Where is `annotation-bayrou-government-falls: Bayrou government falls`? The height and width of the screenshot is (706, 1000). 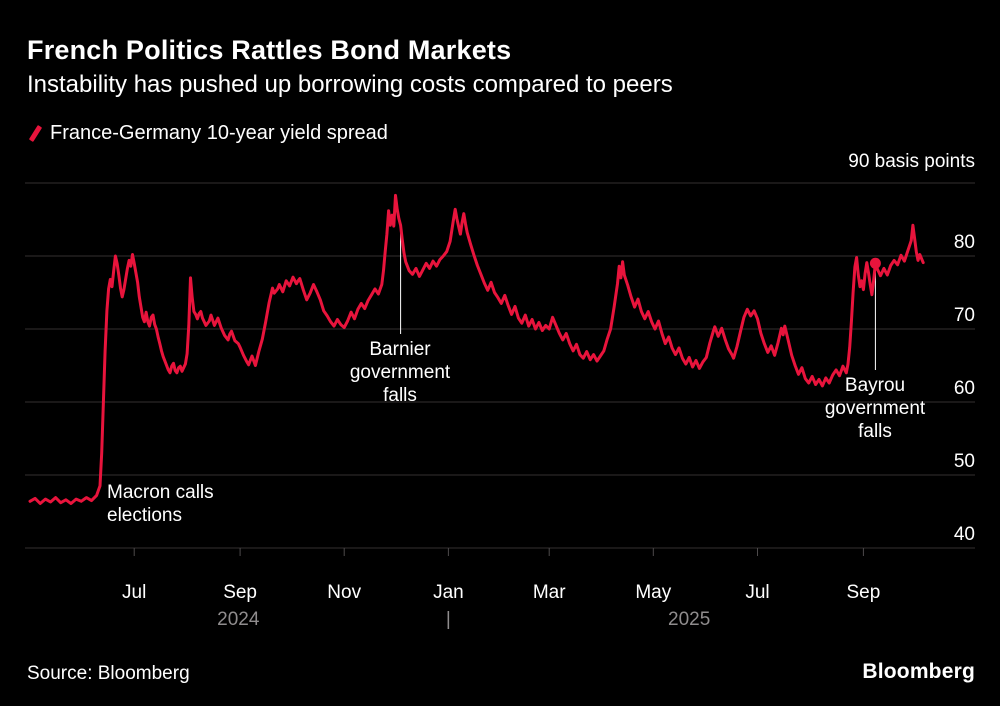 annotation-bayrou-government-falls: Bayrou government falls is located at coordinates (875, 408).